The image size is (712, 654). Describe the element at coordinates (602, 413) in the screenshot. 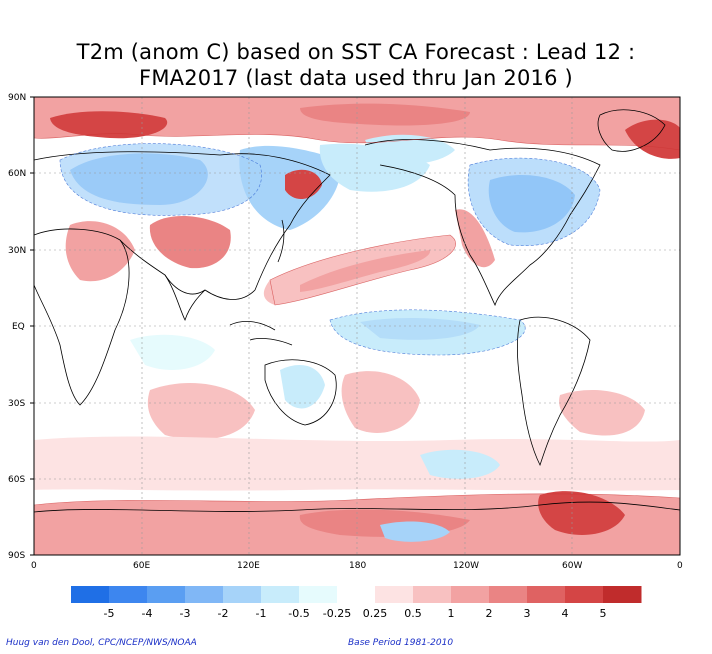

I see `south-atlantic-warm` at that location.